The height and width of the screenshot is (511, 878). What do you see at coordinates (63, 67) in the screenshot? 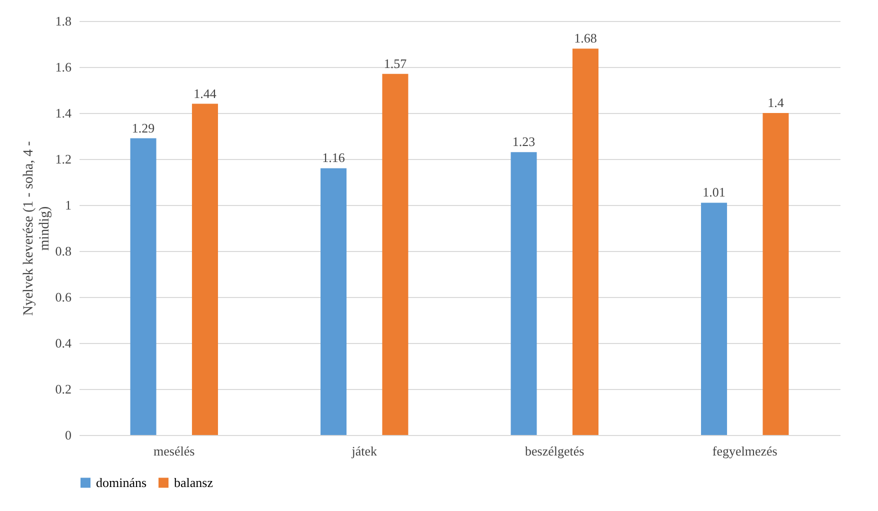
I see `y-tick-label: 1.6` at bounding box center [63, 67].